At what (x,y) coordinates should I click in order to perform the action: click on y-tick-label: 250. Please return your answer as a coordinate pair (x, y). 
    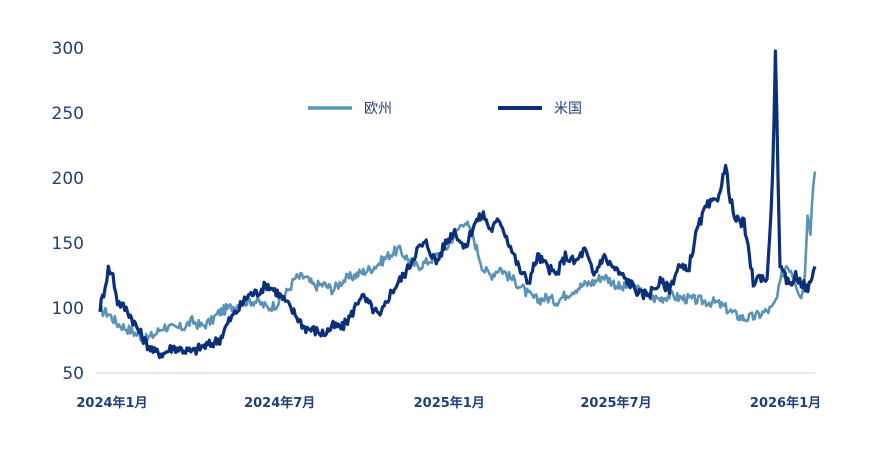
    Looking at the image, I should click on (68, 114).